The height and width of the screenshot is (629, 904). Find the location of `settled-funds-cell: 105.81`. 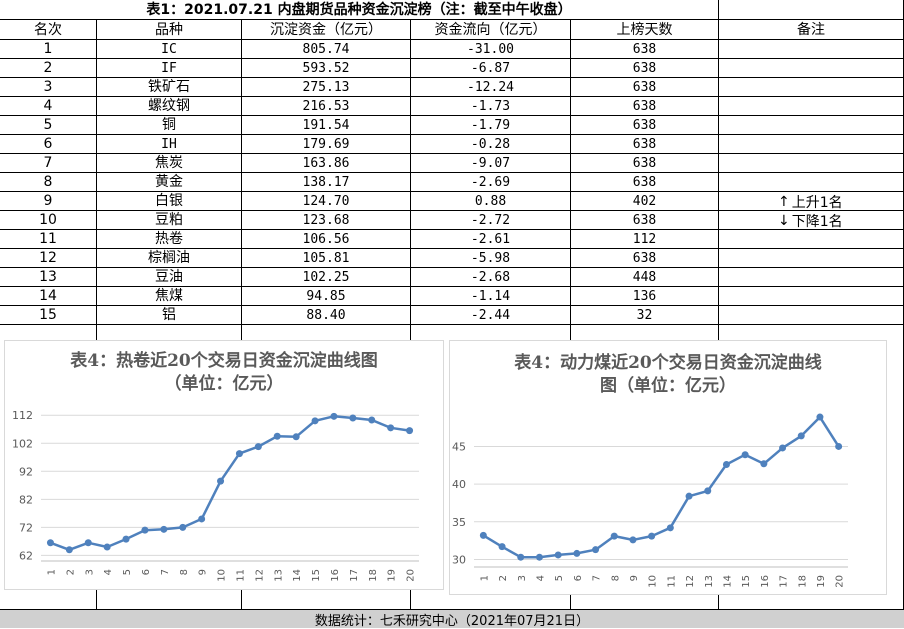

settled-funds-cell: 105.81 is located at coordinates (326, 258).